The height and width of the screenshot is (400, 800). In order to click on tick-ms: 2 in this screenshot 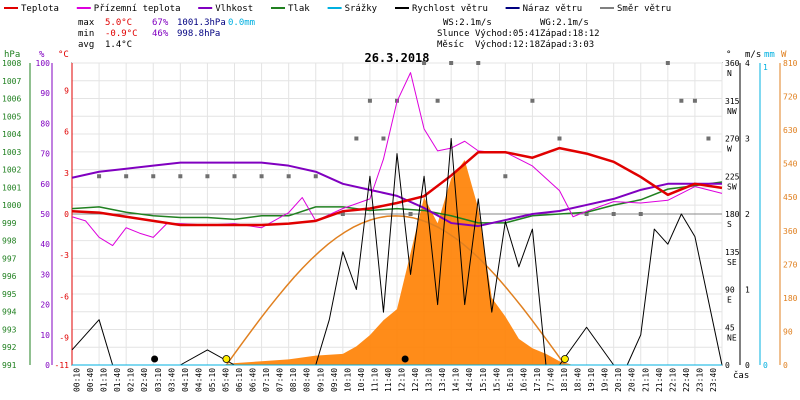, I will do `click(747, 214)`.